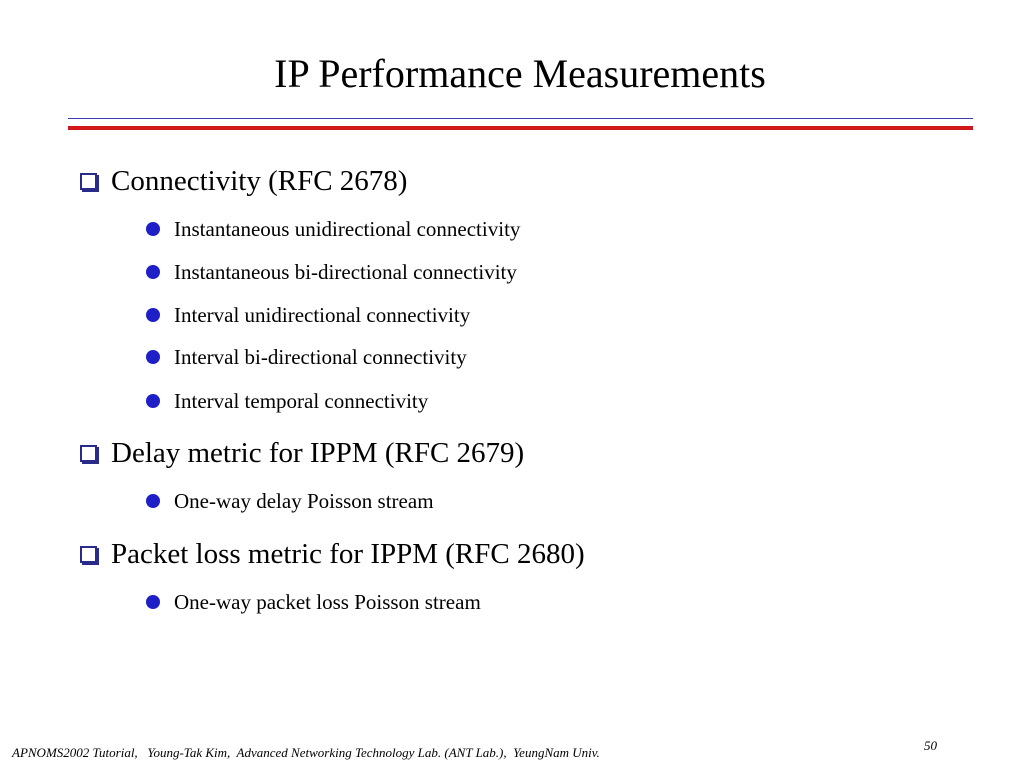 The height and width of the screenshot is (768, 1024). I want to click on list-item: One-way packet loss Poisson stream, so click(313, 602).